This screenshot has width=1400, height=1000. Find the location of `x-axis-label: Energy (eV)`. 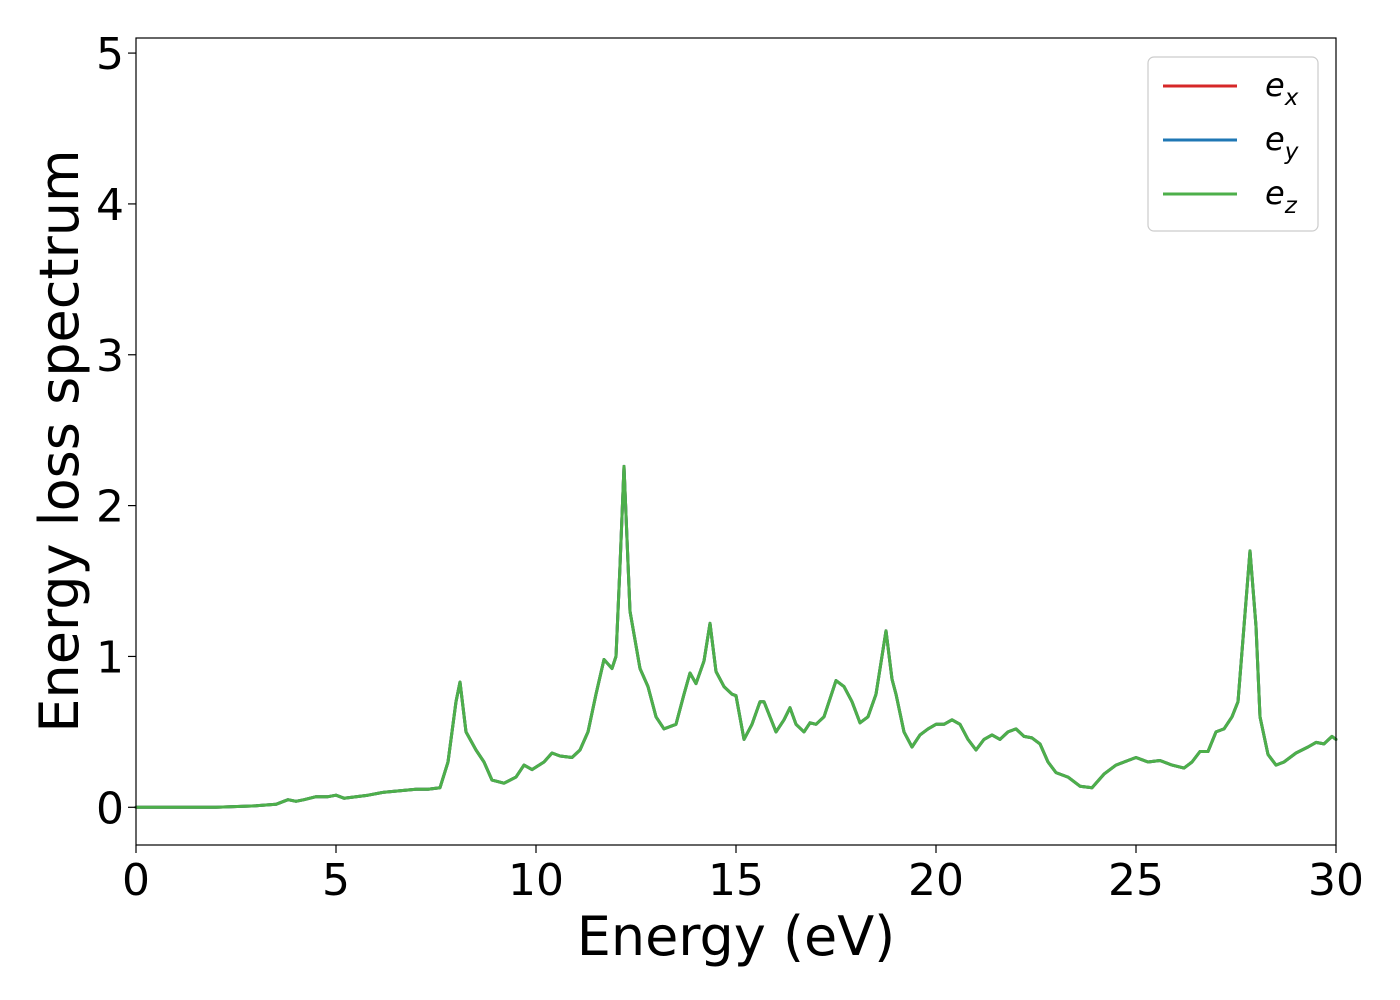

x-axis-label: Energy (eV) is located at coordinates (736, 936).